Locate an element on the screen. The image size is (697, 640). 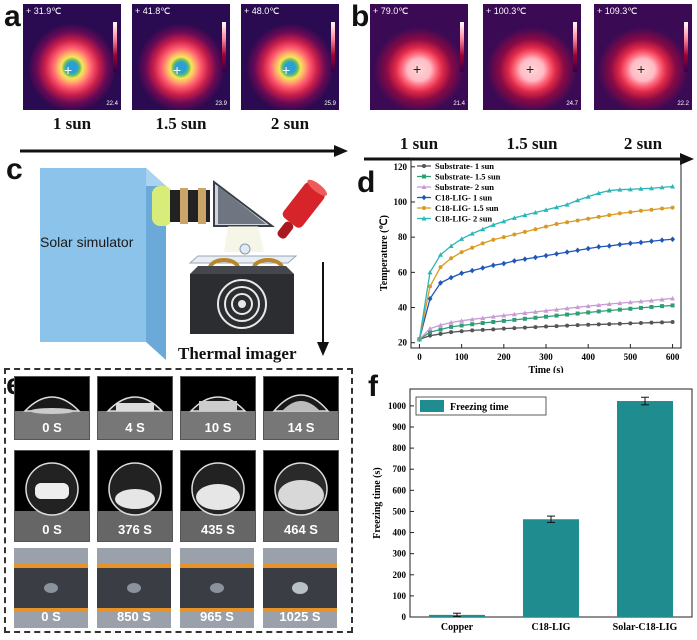
sun-label-a3: 2 sun is located at coordinates (290, 123).